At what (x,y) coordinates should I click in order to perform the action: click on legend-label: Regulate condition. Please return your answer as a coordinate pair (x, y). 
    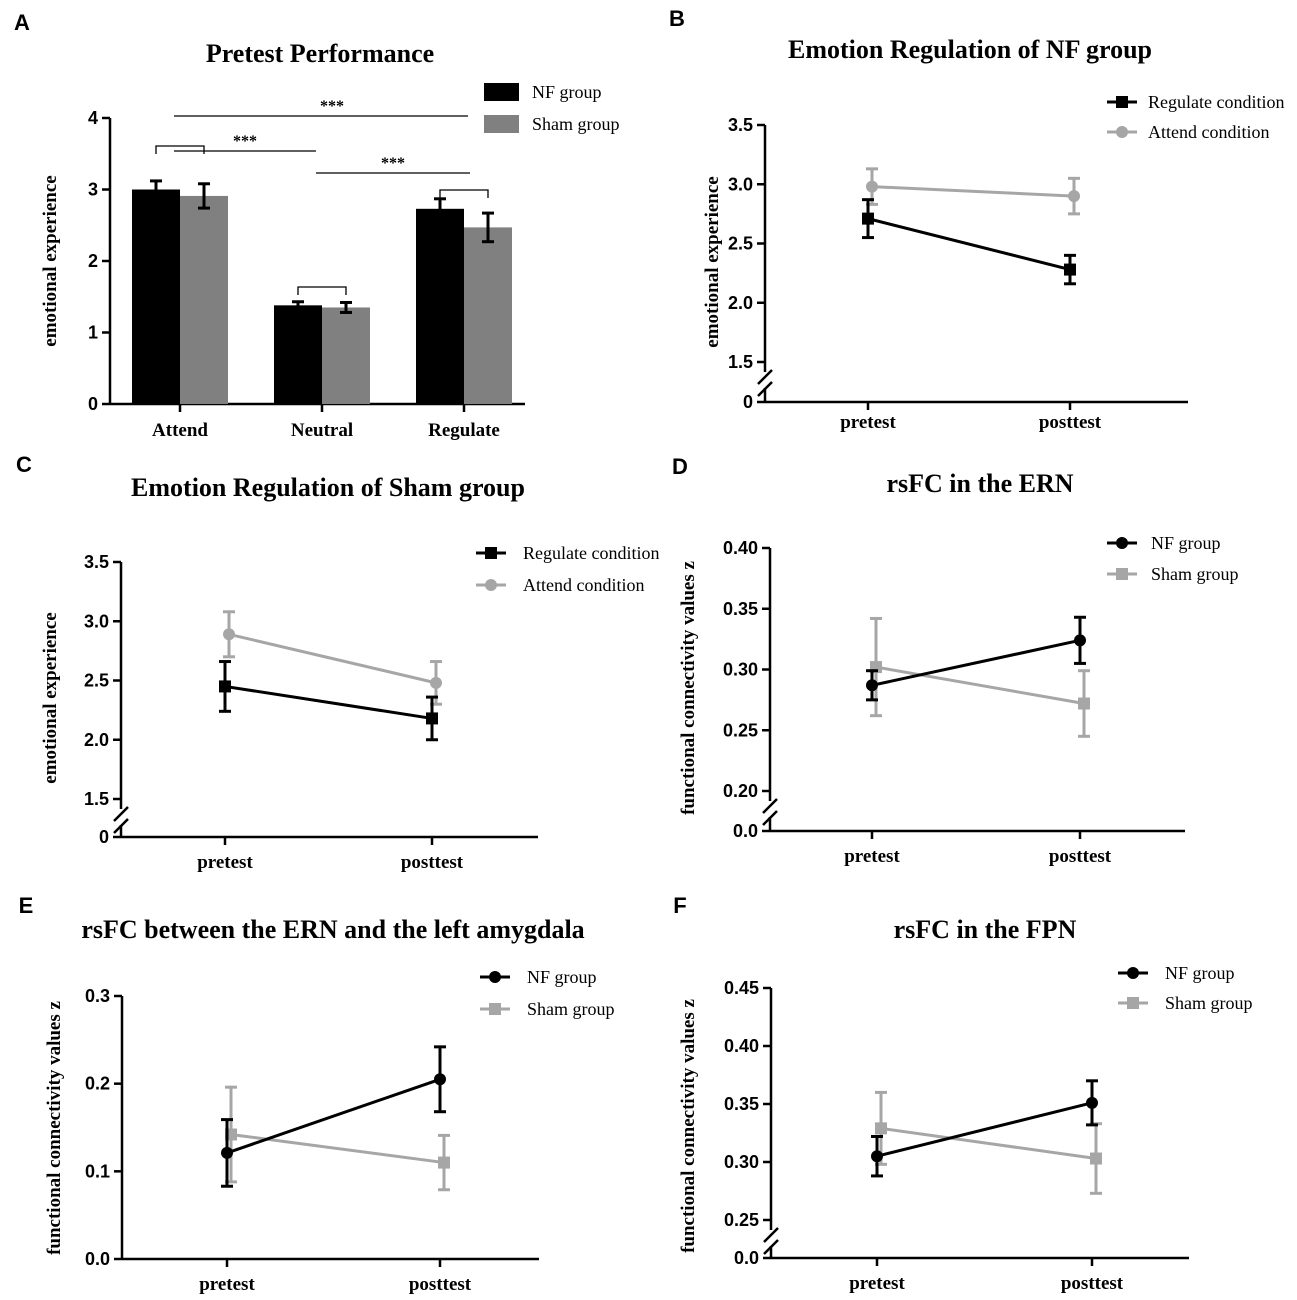
    Looking at the image, I should click on (1216, 102).